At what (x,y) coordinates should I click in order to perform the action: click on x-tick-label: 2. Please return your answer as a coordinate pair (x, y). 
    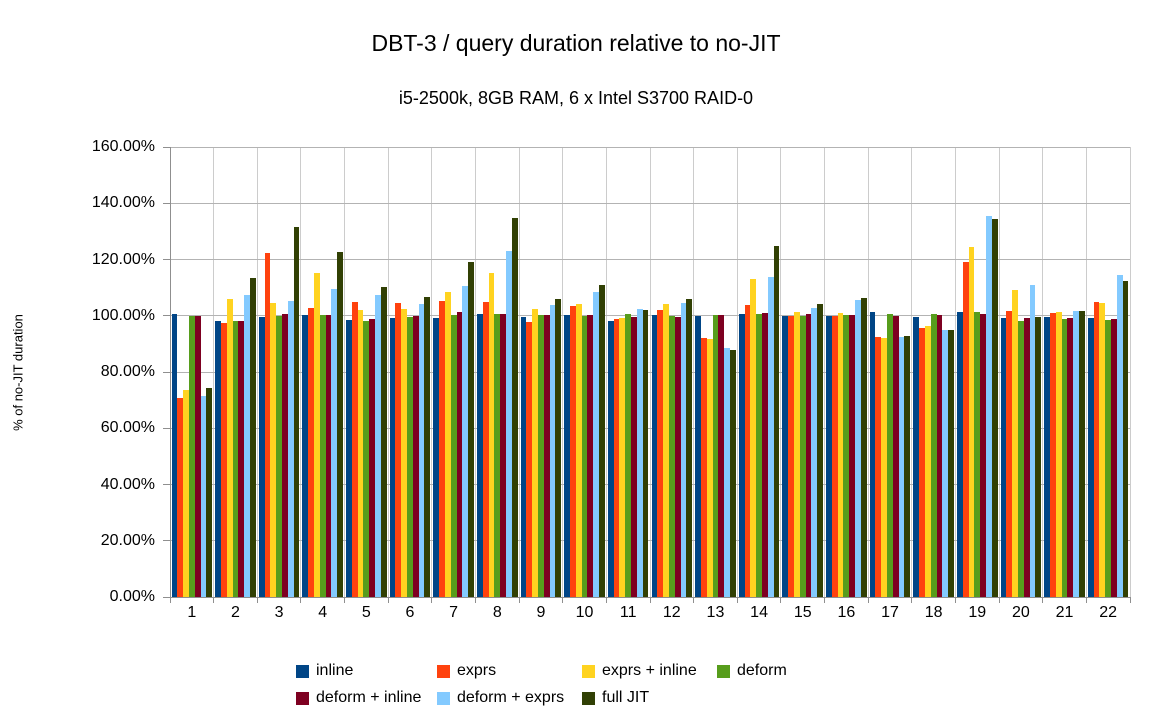
    Looking at the image, I should click on (235, 612).